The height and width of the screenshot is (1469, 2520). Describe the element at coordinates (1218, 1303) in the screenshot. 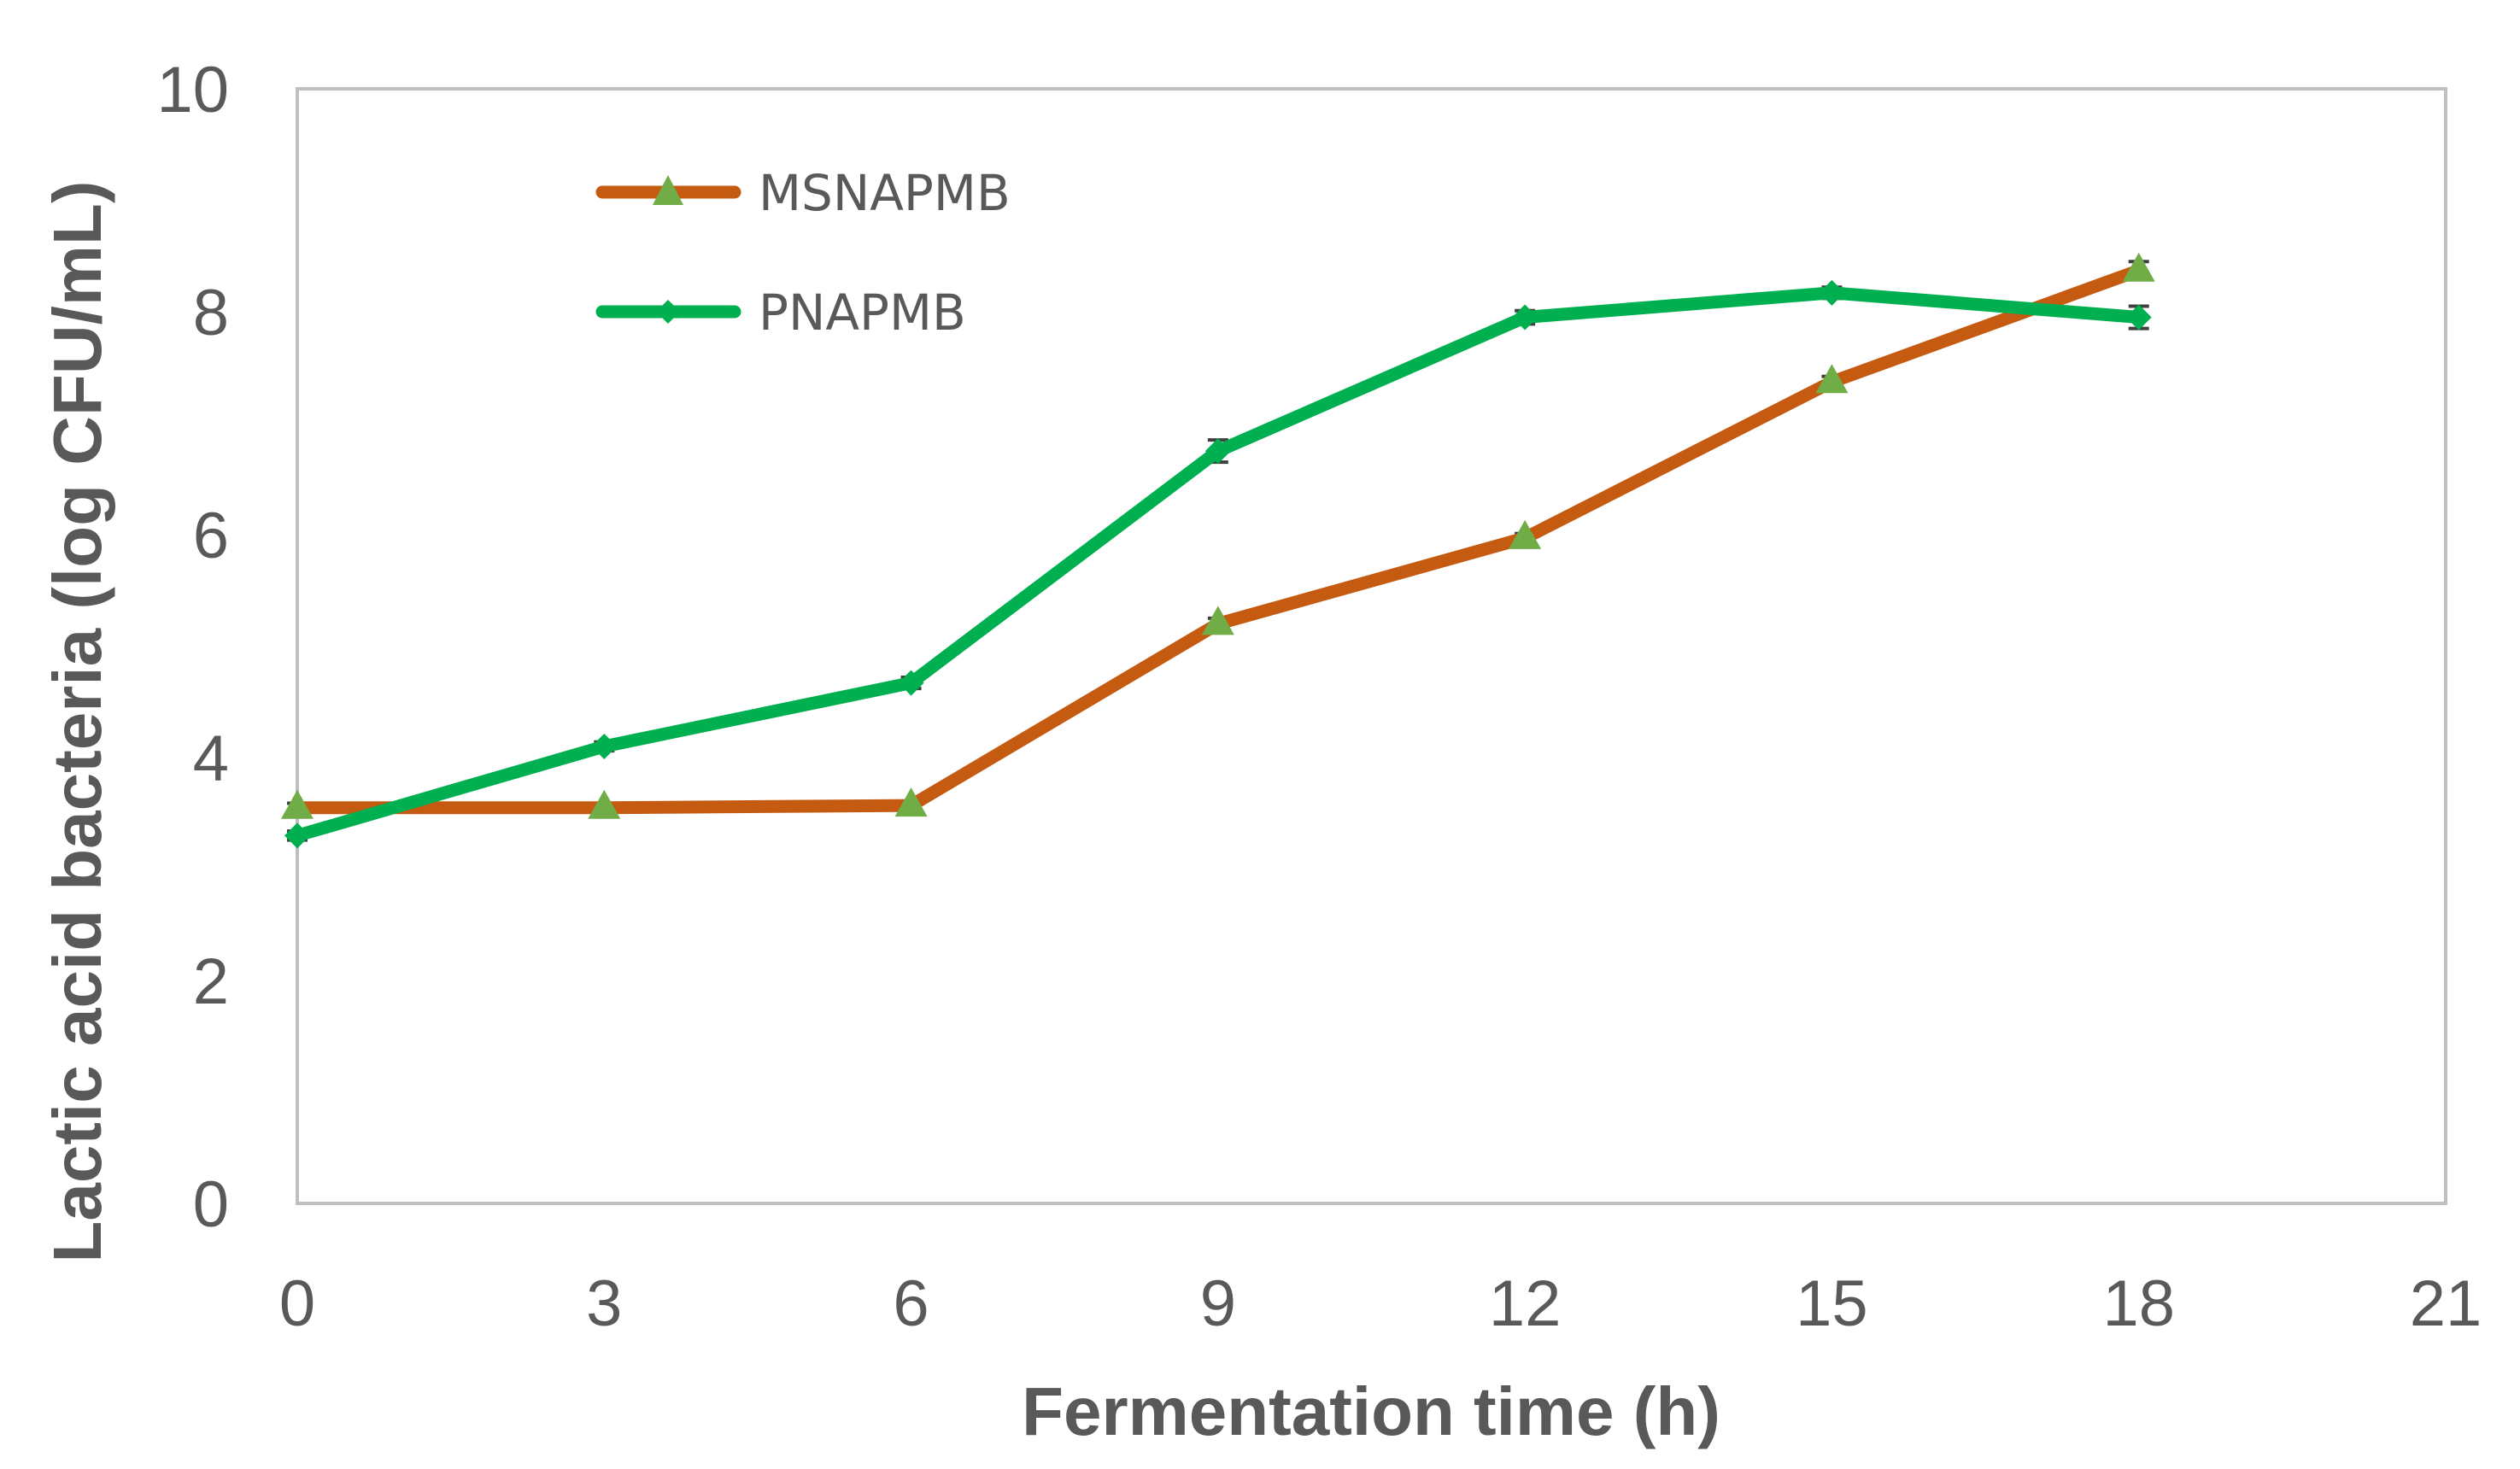

I see `x-tick-label: 9` at that location.